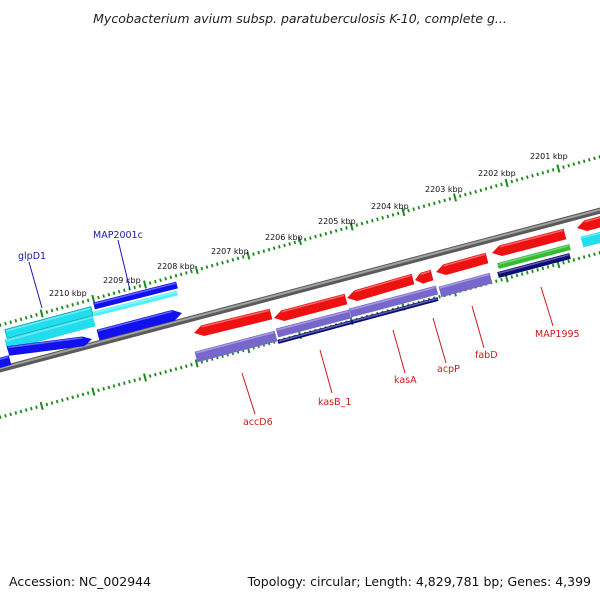 This screenshot has width=600, height=600. What do you see at coordinates (448, 369) in the screenshot?
I see `gene-label-acpp: acpP` at bounding box center [448, 369].